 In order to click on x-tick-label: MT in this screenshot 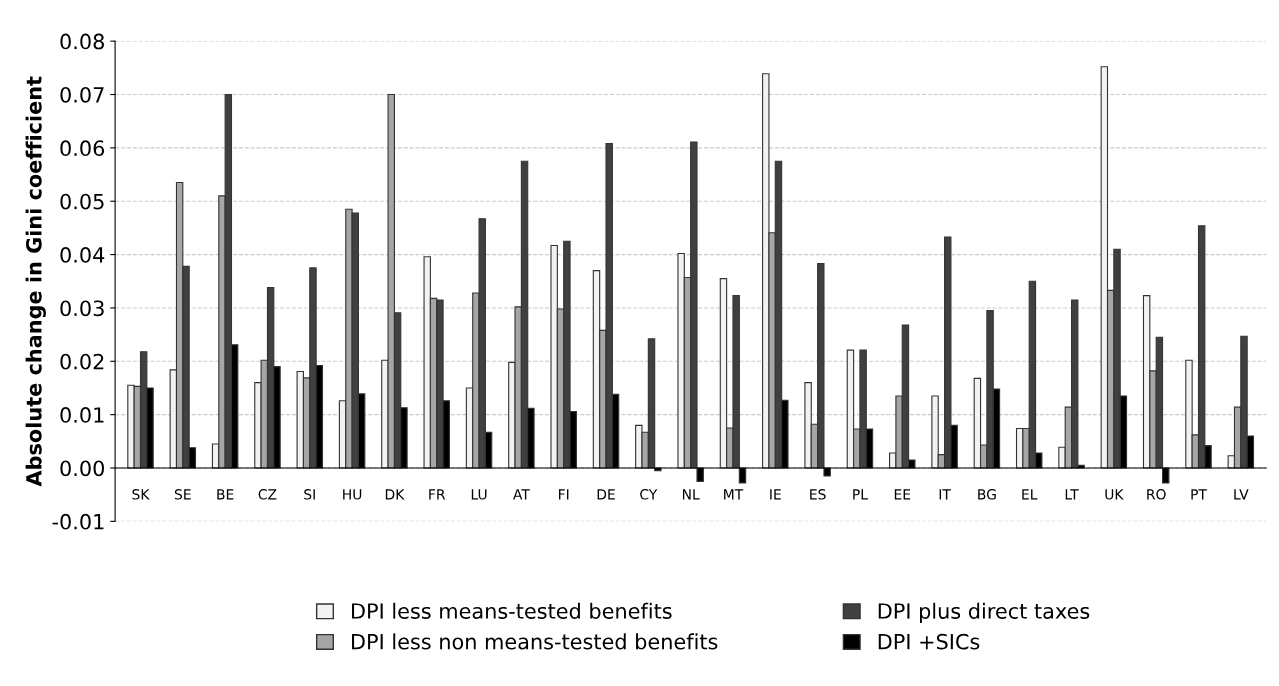, I will do `click(734, 494)`.